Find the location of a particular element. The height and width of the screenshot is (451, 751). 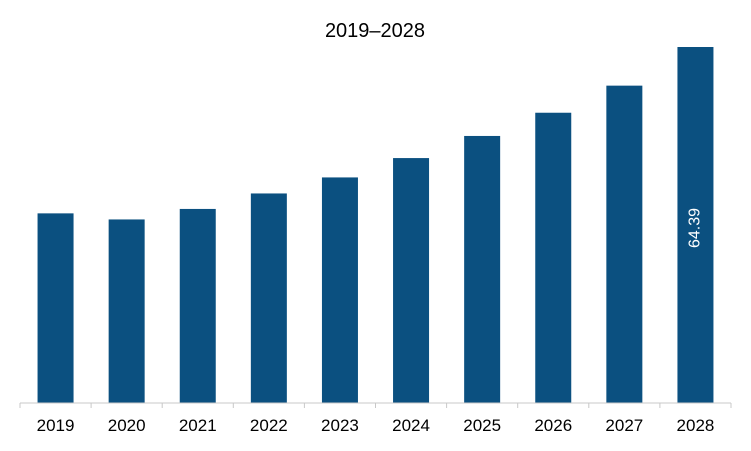

x-tick-label-2024: 2024 is located at coordinates (411, 425).